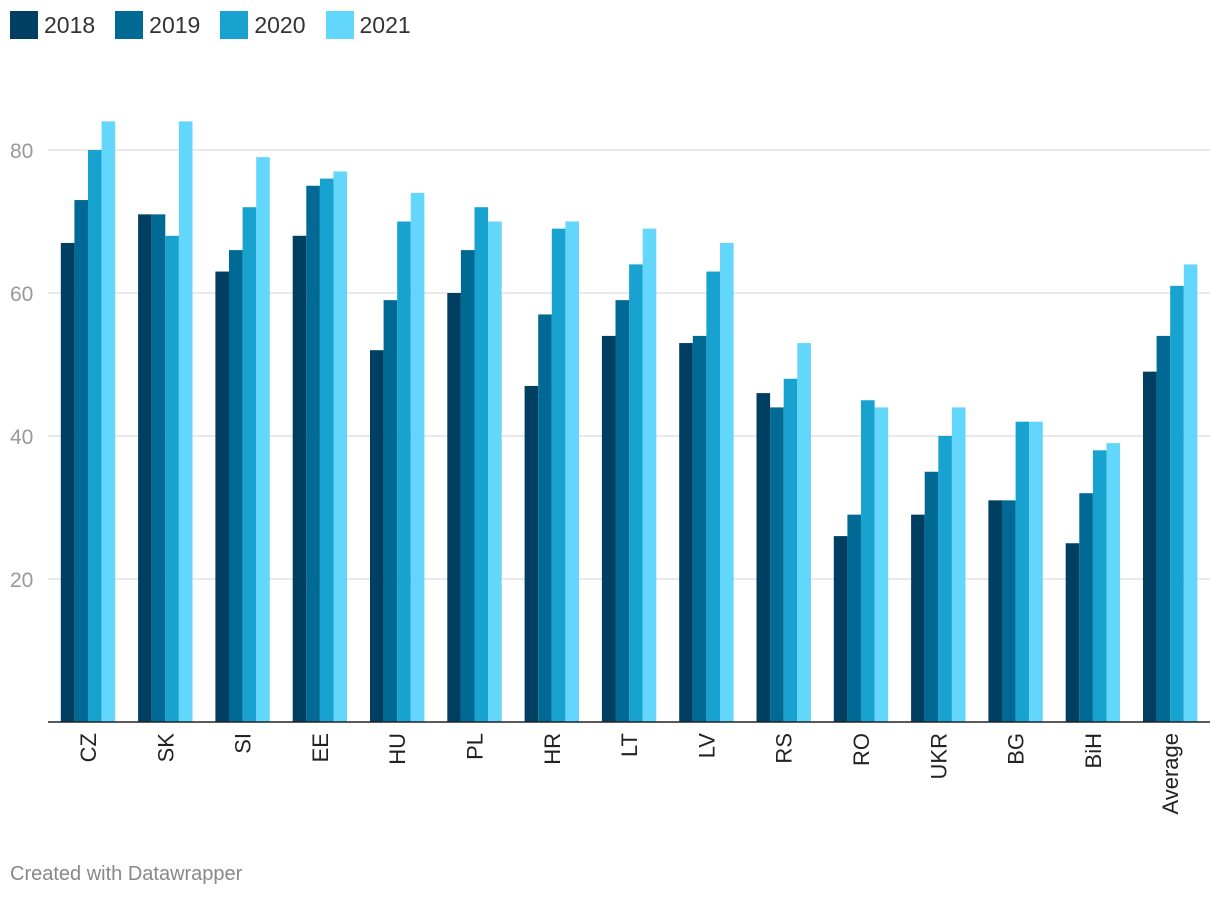  I want to click on bar-SI-2021, so click(263, 439).